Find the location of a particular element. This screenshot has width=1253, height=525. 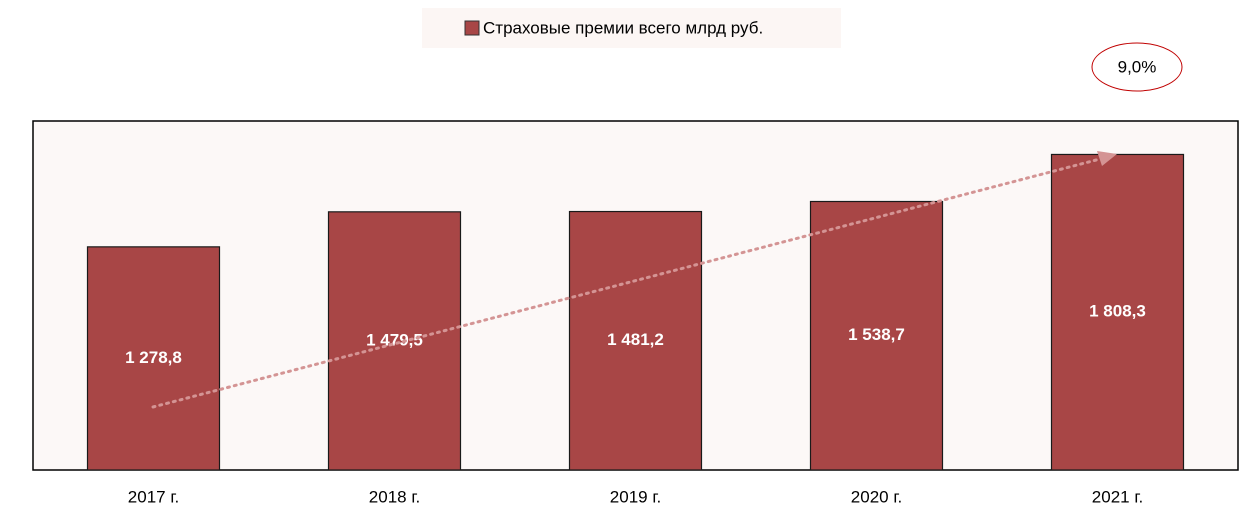

x-tick-label: 2019 г. is located at coordinates (635, 496).